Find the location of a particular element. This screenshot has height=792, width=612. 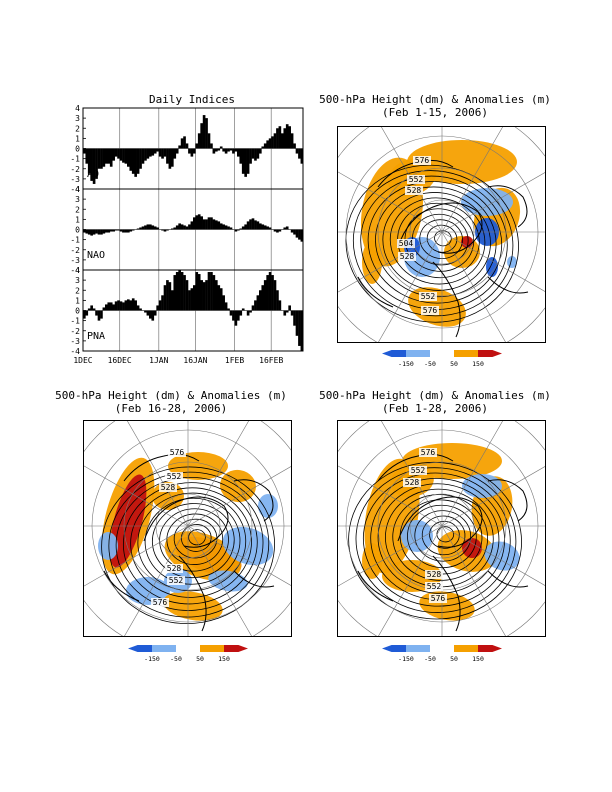

colorbar-label: -50 is located at coordinates (176, 659).